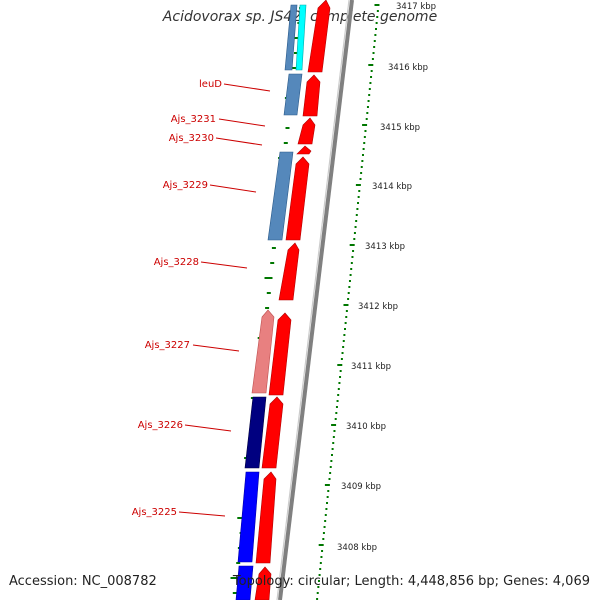  Describe the element at coordinates (319, 36) in the screenshot. I see `gene-forward-top` at that location.